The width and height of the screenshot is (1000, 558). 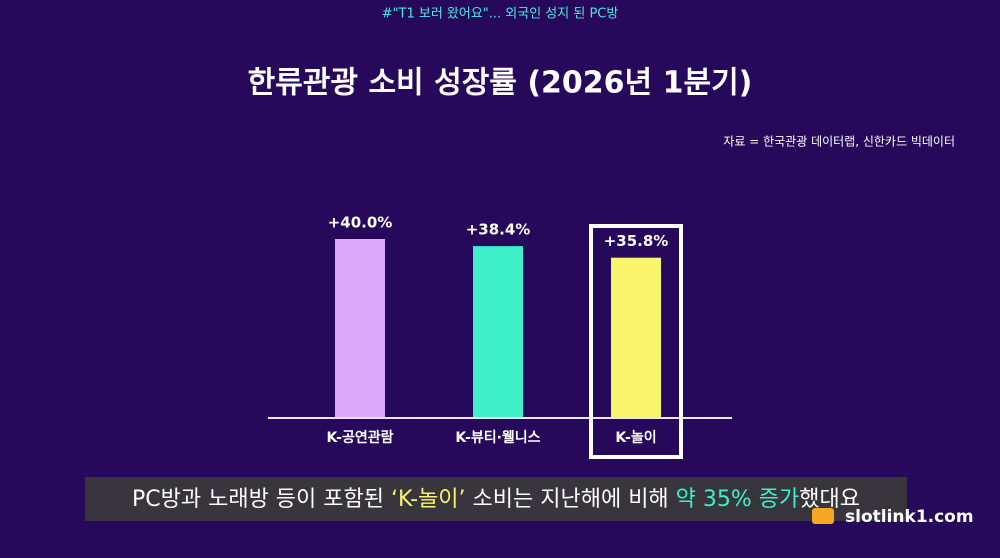 I want to click on x-tick-label: K-놀이, so click(x=635, y=437).